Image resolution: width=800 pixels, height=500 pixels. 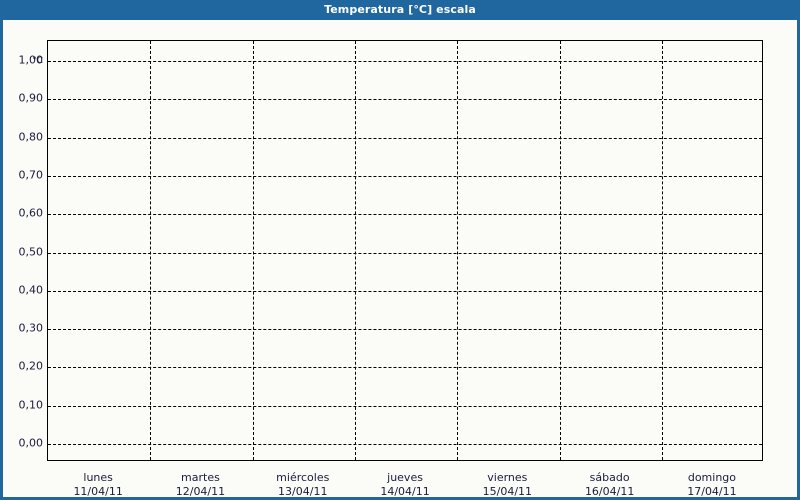 I want to click on y-axis-tick-label: 0,00, so click(x=31, y=443).